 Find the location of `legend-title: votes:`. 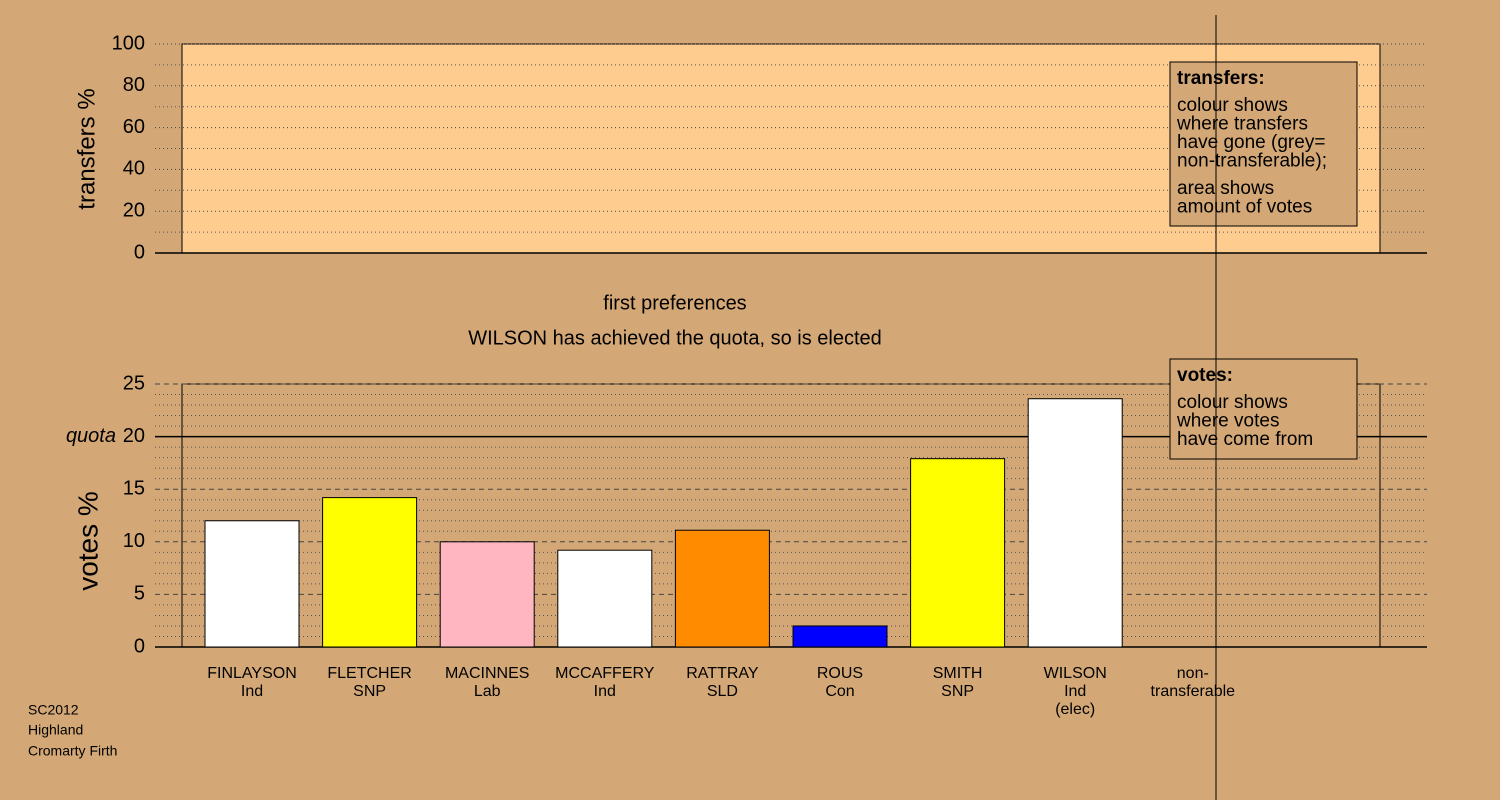

legend-title: votes: is located at coordinates (1205, 375).